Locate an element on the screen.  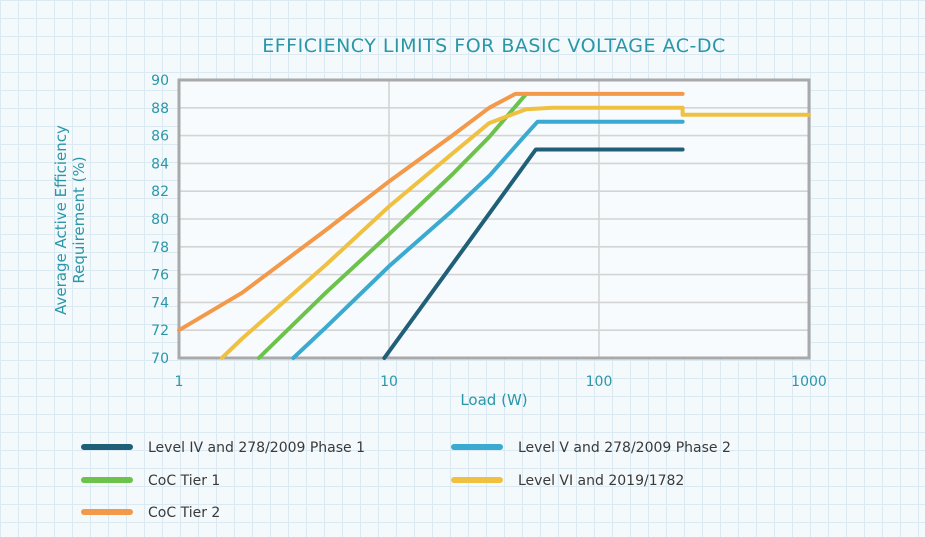
x-tick-label: 1 is located at coordinates (179, 382).